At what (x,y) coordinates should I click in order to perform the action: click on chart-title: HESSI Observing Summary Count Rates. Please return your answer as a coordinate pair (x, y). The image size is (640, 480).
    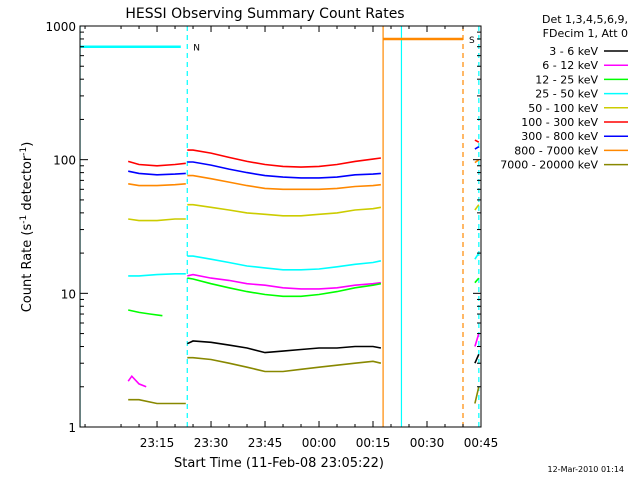
    Looking at the image, I should click on (264, 14).